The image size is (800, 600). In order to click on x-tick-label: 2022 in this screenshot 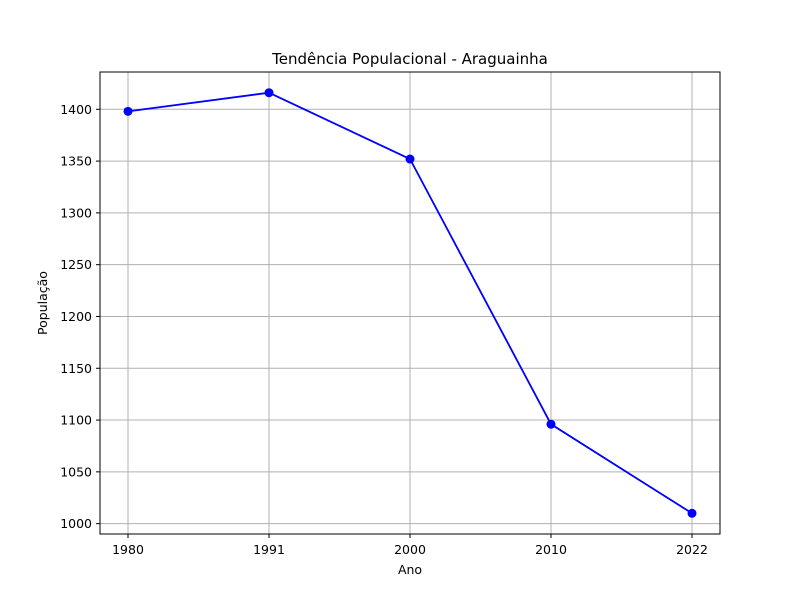, I will do `click(692, 549)`.